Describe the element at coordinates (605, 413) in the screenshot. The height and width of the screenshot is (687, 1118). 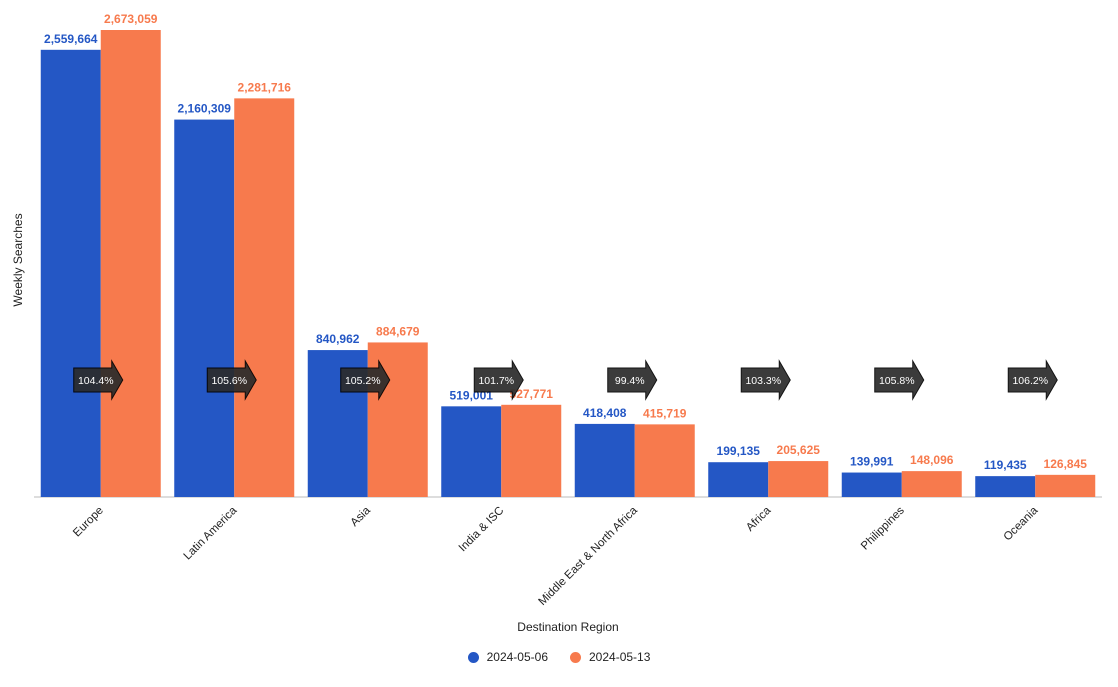
I see `data-label-series-1: 418,408` at that location.